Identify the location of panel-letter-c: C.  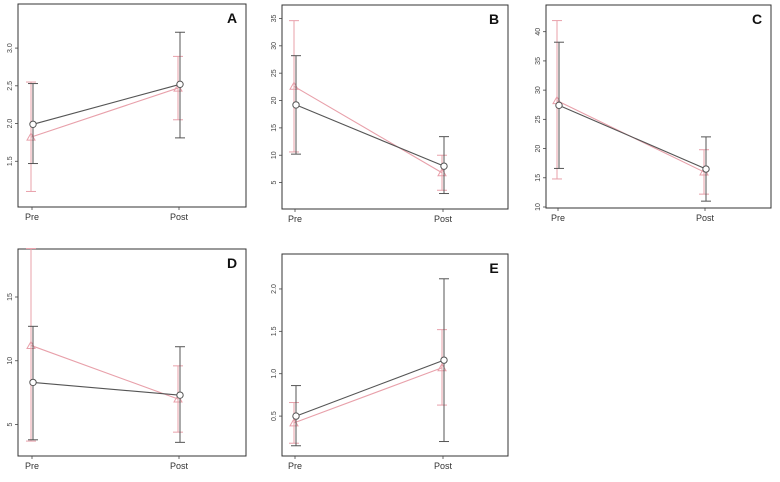
(757, 19).